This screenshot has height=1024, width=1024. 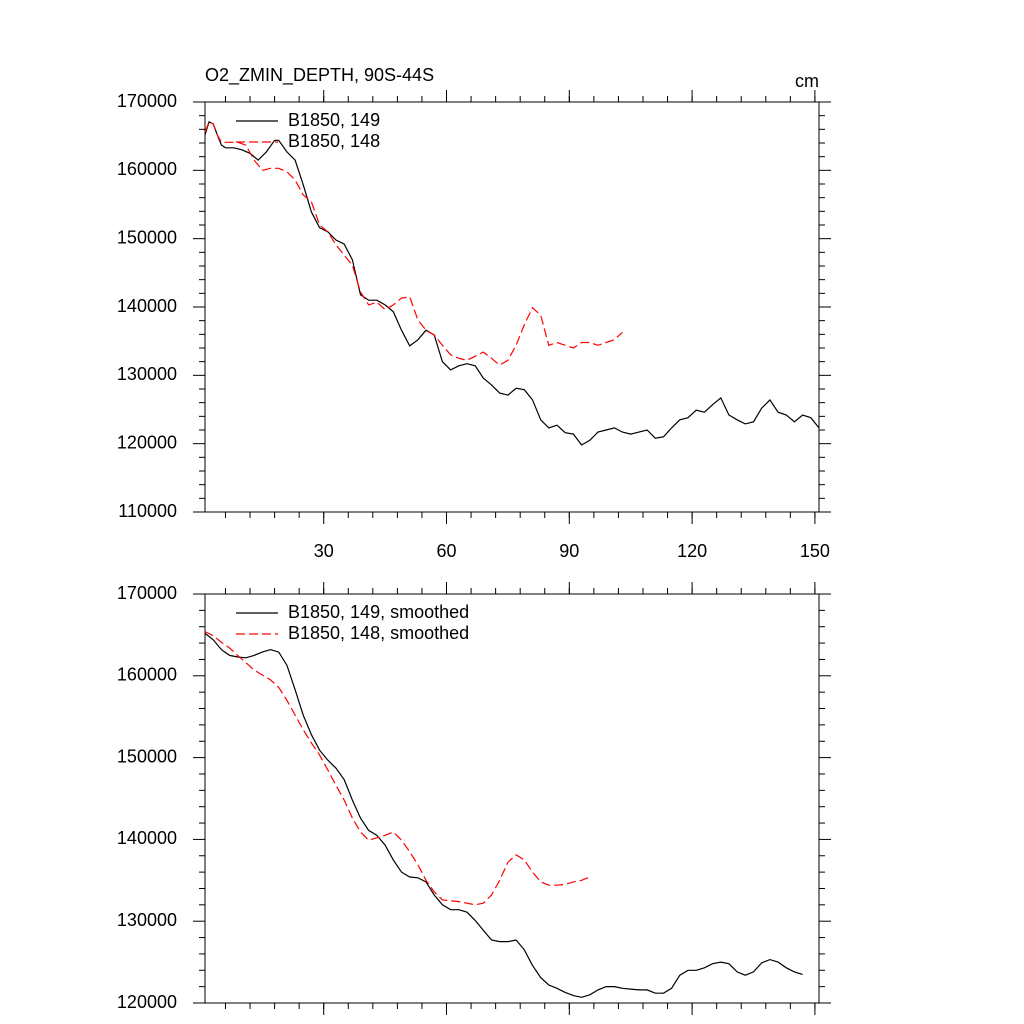 What do you see at coordinates (807, 81) in the screenshot?
I see `units-label: cm` at bounding box center [807, 81].